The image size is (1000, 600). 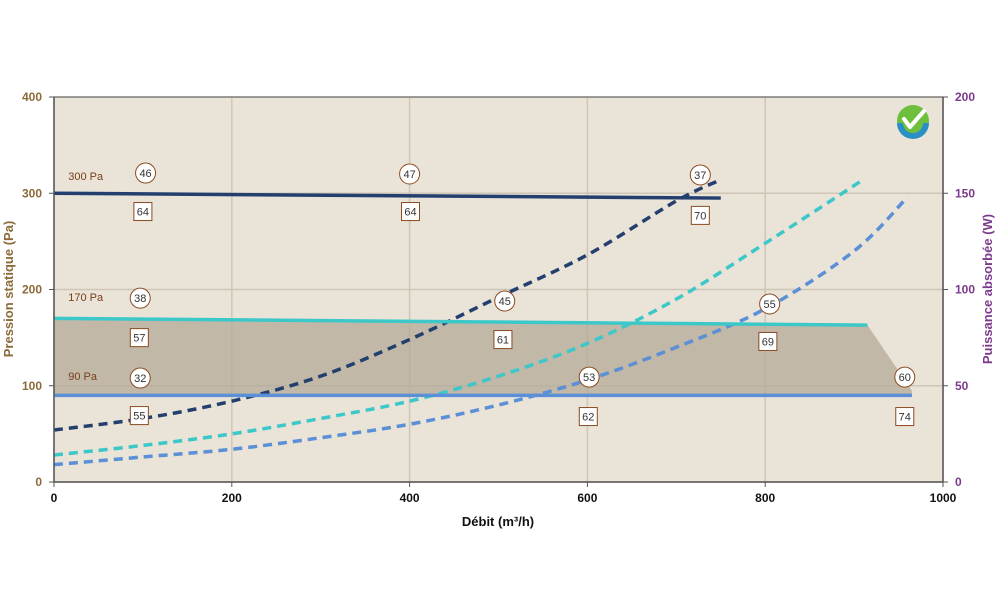 What do you see at coordinates (987, 289) in the screenshot?
I see `y-right-axis-title: Puissance absorbée (W)` at bounding box center [987, 289].